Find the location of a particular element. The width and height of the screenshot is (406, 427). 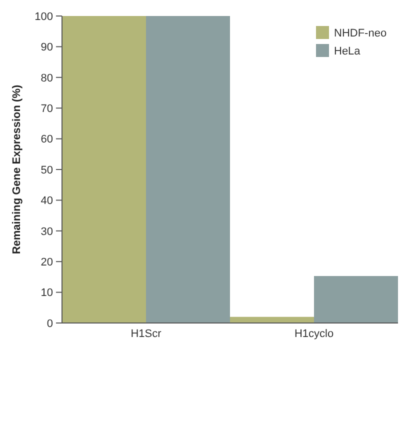

y-tick-label: 30 is located at coordinates (46, 232).